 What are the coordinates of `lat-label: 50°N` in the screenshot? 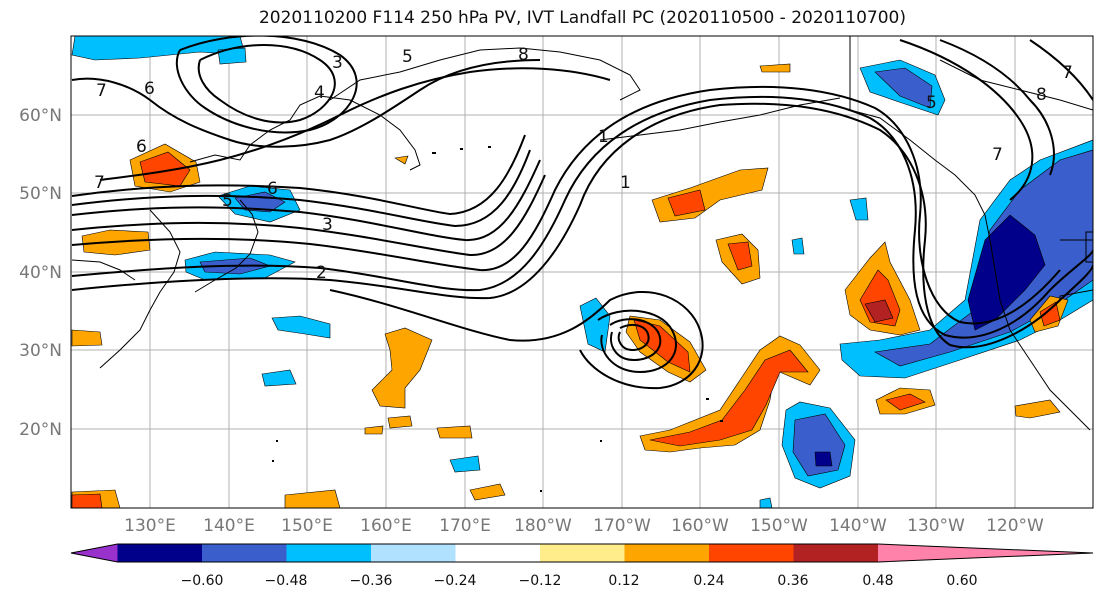 It's located at (40, 194).